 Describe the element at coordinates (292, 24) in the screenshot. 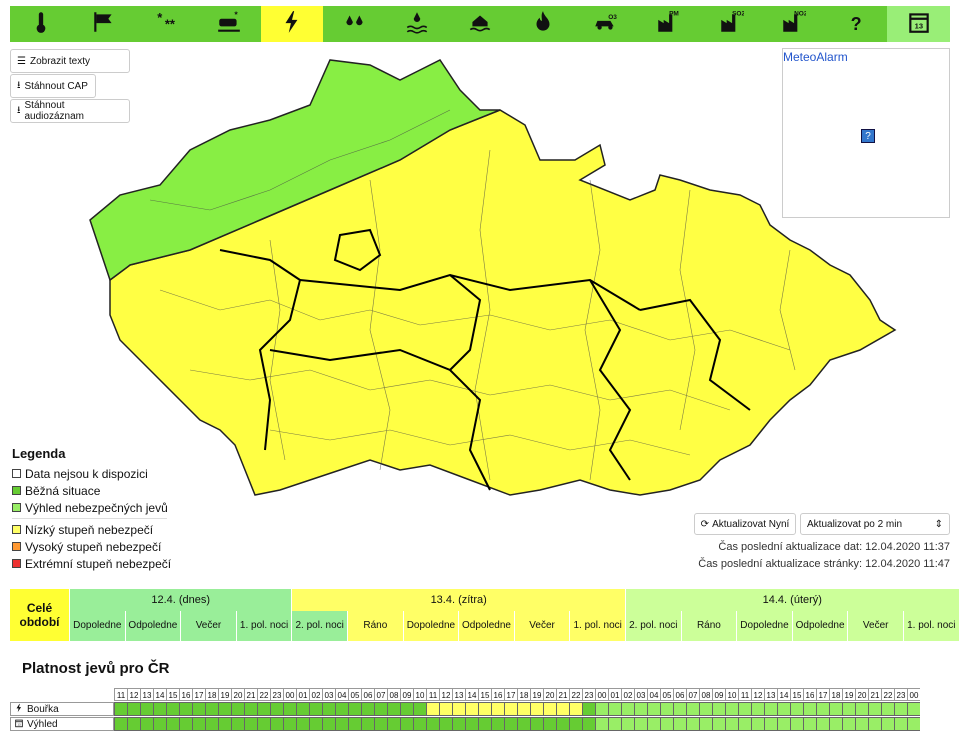

I see `toolbar-lightning` at that location.